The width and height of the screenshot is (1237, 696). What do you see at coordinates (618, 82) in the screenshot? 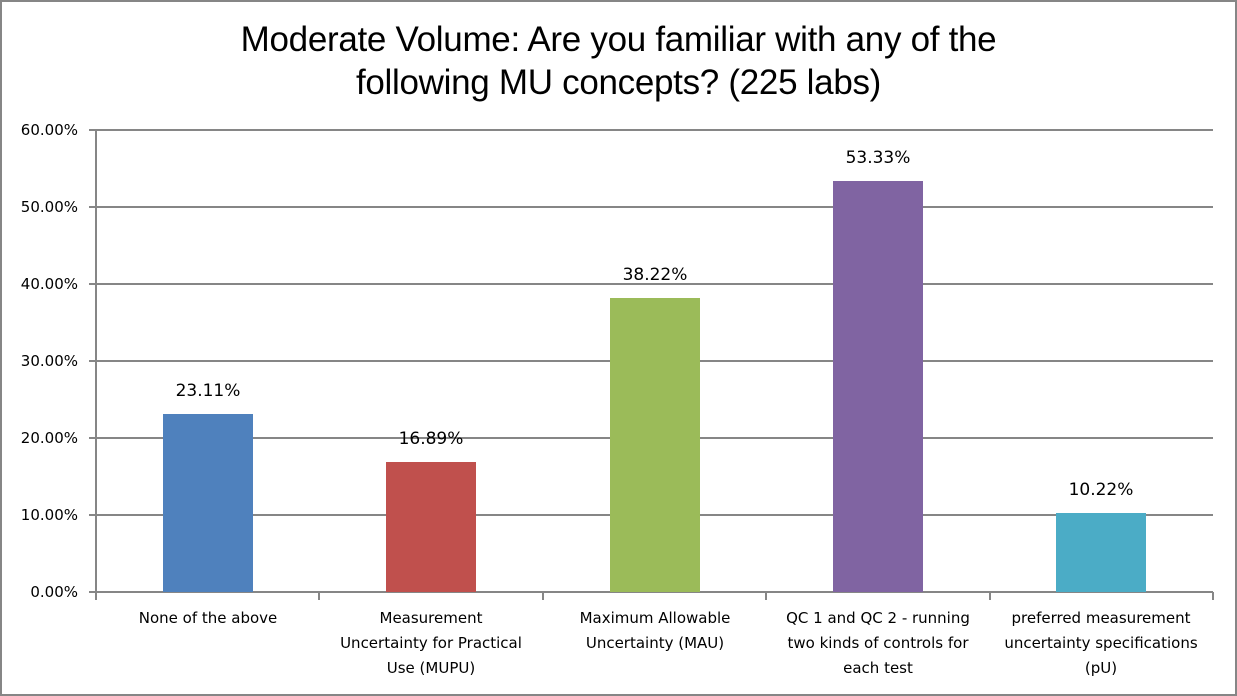
I see `chart-title-line-2: following MU concepts? (225 labs)` at bounding box center [618, 82].